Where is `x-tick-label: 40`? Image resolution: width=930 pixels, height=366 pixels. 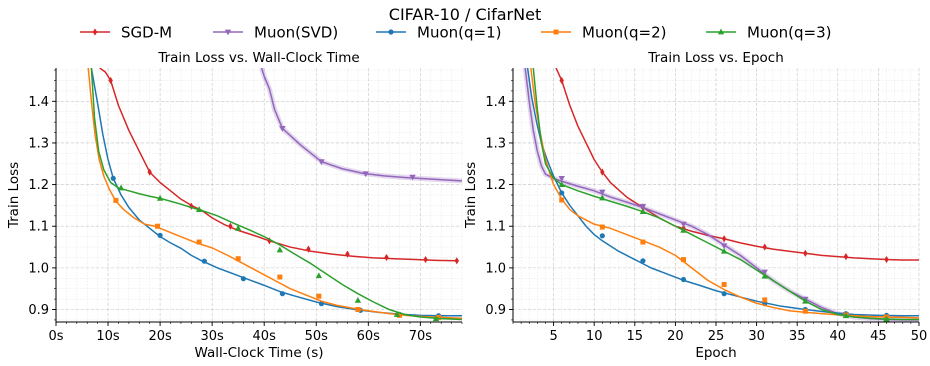
x-tick-label: 40 is located at coordinates (838, 336).